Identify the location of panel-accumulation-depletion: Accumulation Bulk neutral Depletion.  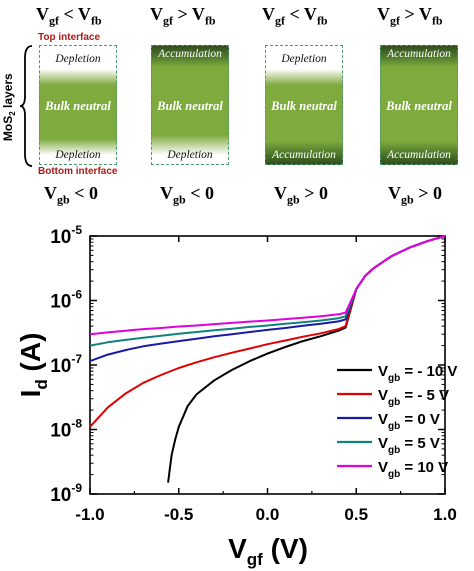
(190, 105).